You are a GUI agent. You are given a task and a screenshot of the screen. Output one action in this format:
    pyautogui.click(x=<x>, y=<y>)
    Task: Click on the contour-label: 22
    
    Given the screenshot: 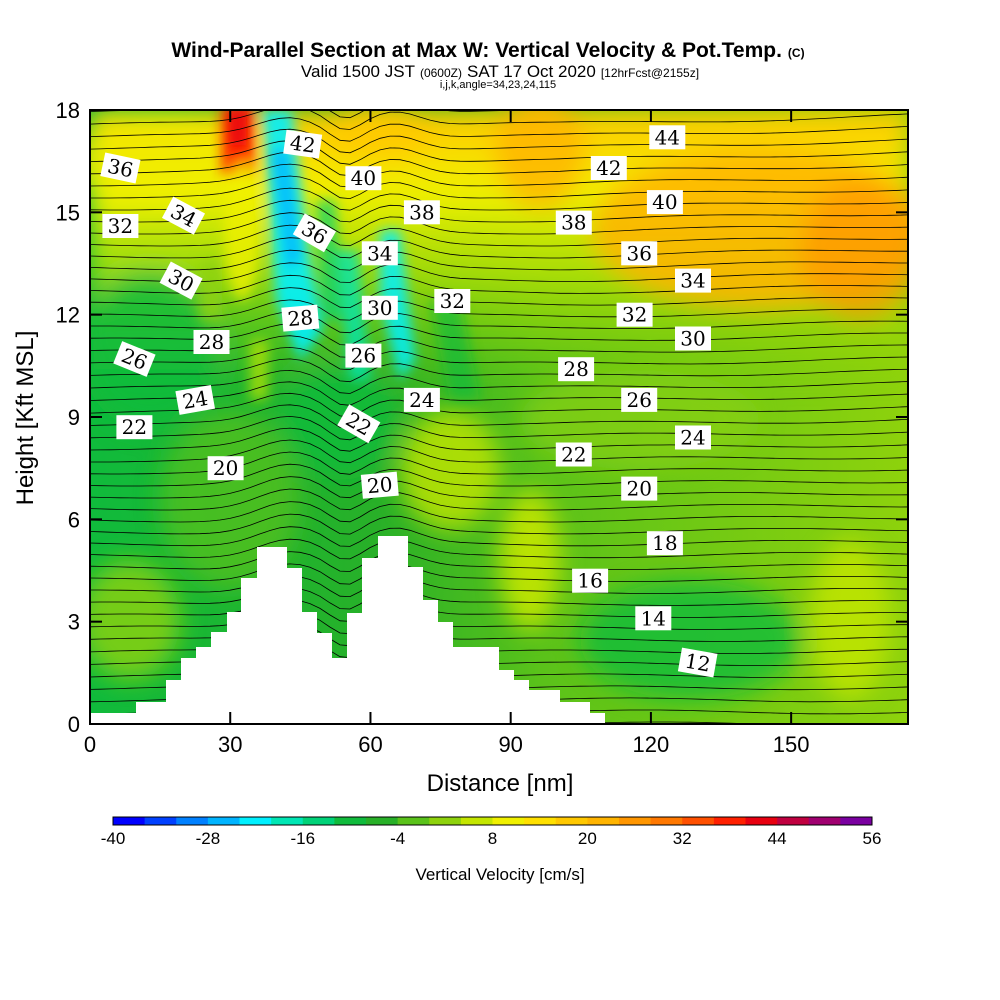 What is the action you would take?
    pyautogui.click(x=573, y=454)
    